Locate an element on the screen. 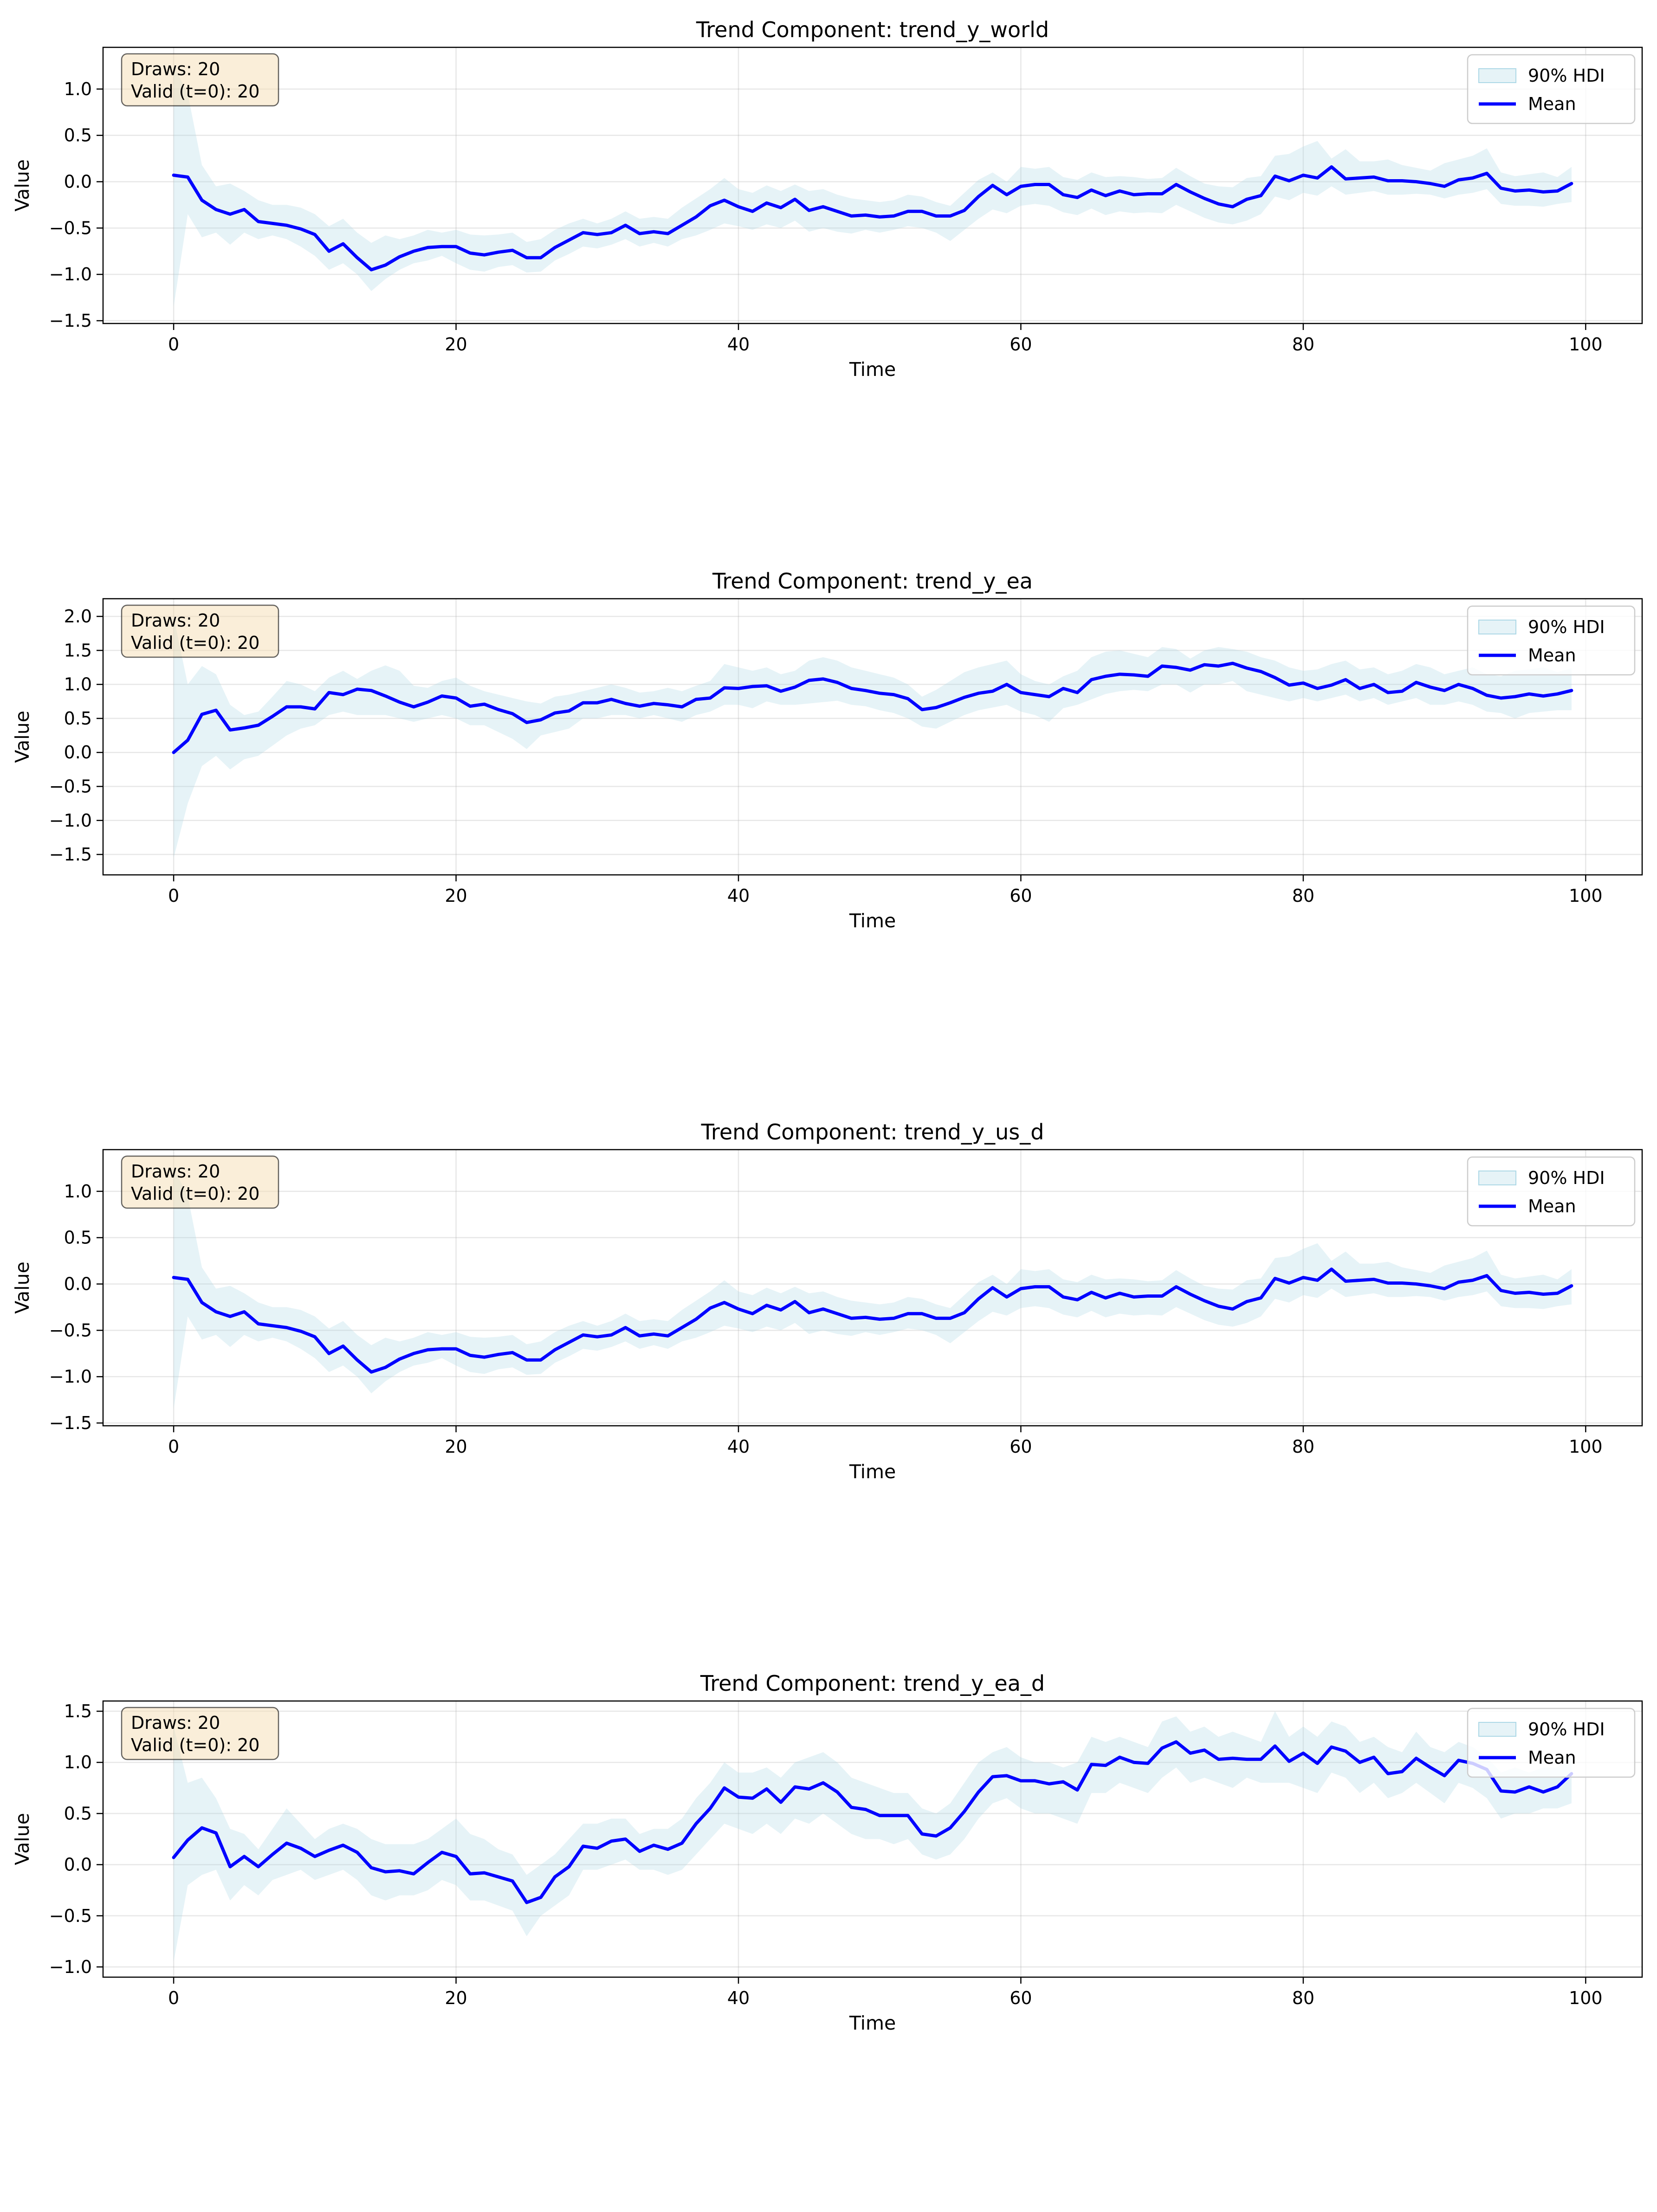 The width and height of the screenshot is (1657, 2212). chart-title: Trend Component: trend_y_us_d is located at coordinates (872, 1132).